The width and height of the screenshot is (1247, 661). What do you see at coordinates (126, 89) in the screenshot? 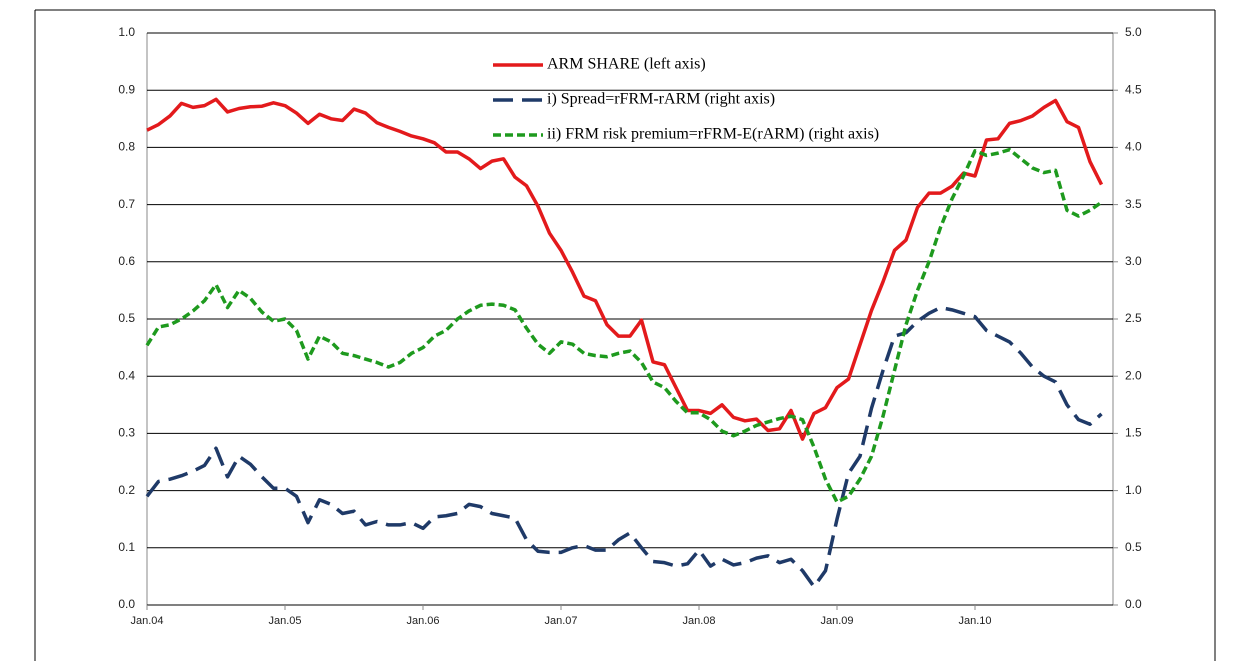
I see `y-tick-label: 0.9` at bounding box center [126, 89].